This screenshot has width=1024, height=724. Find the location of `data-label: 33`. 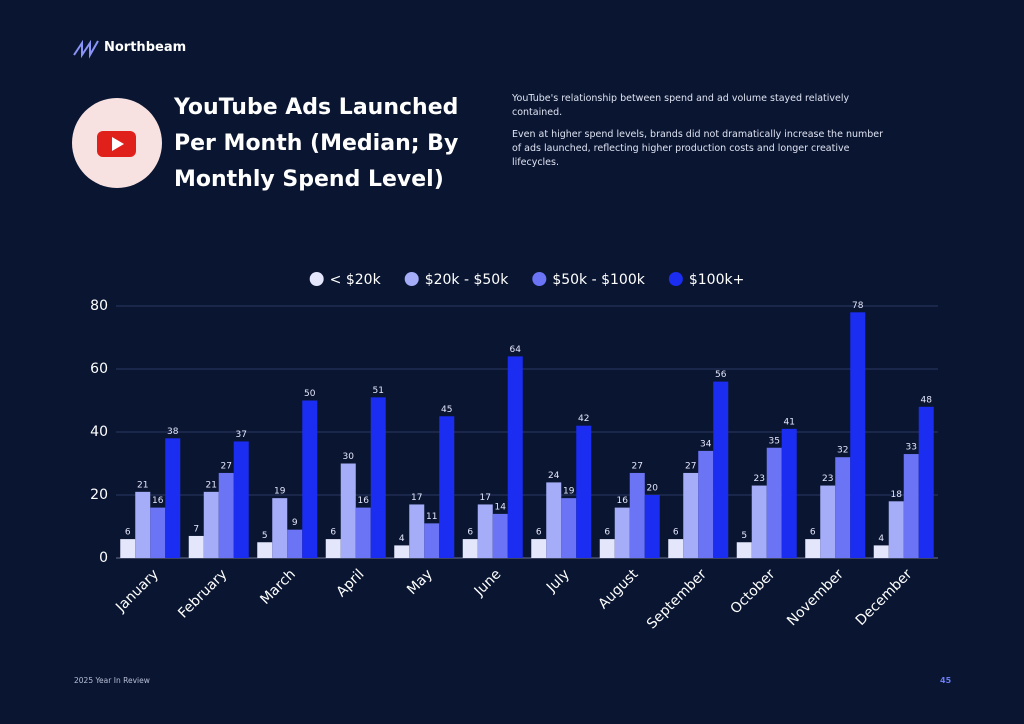

data-label: 33 is located at coordinates (911, 448).